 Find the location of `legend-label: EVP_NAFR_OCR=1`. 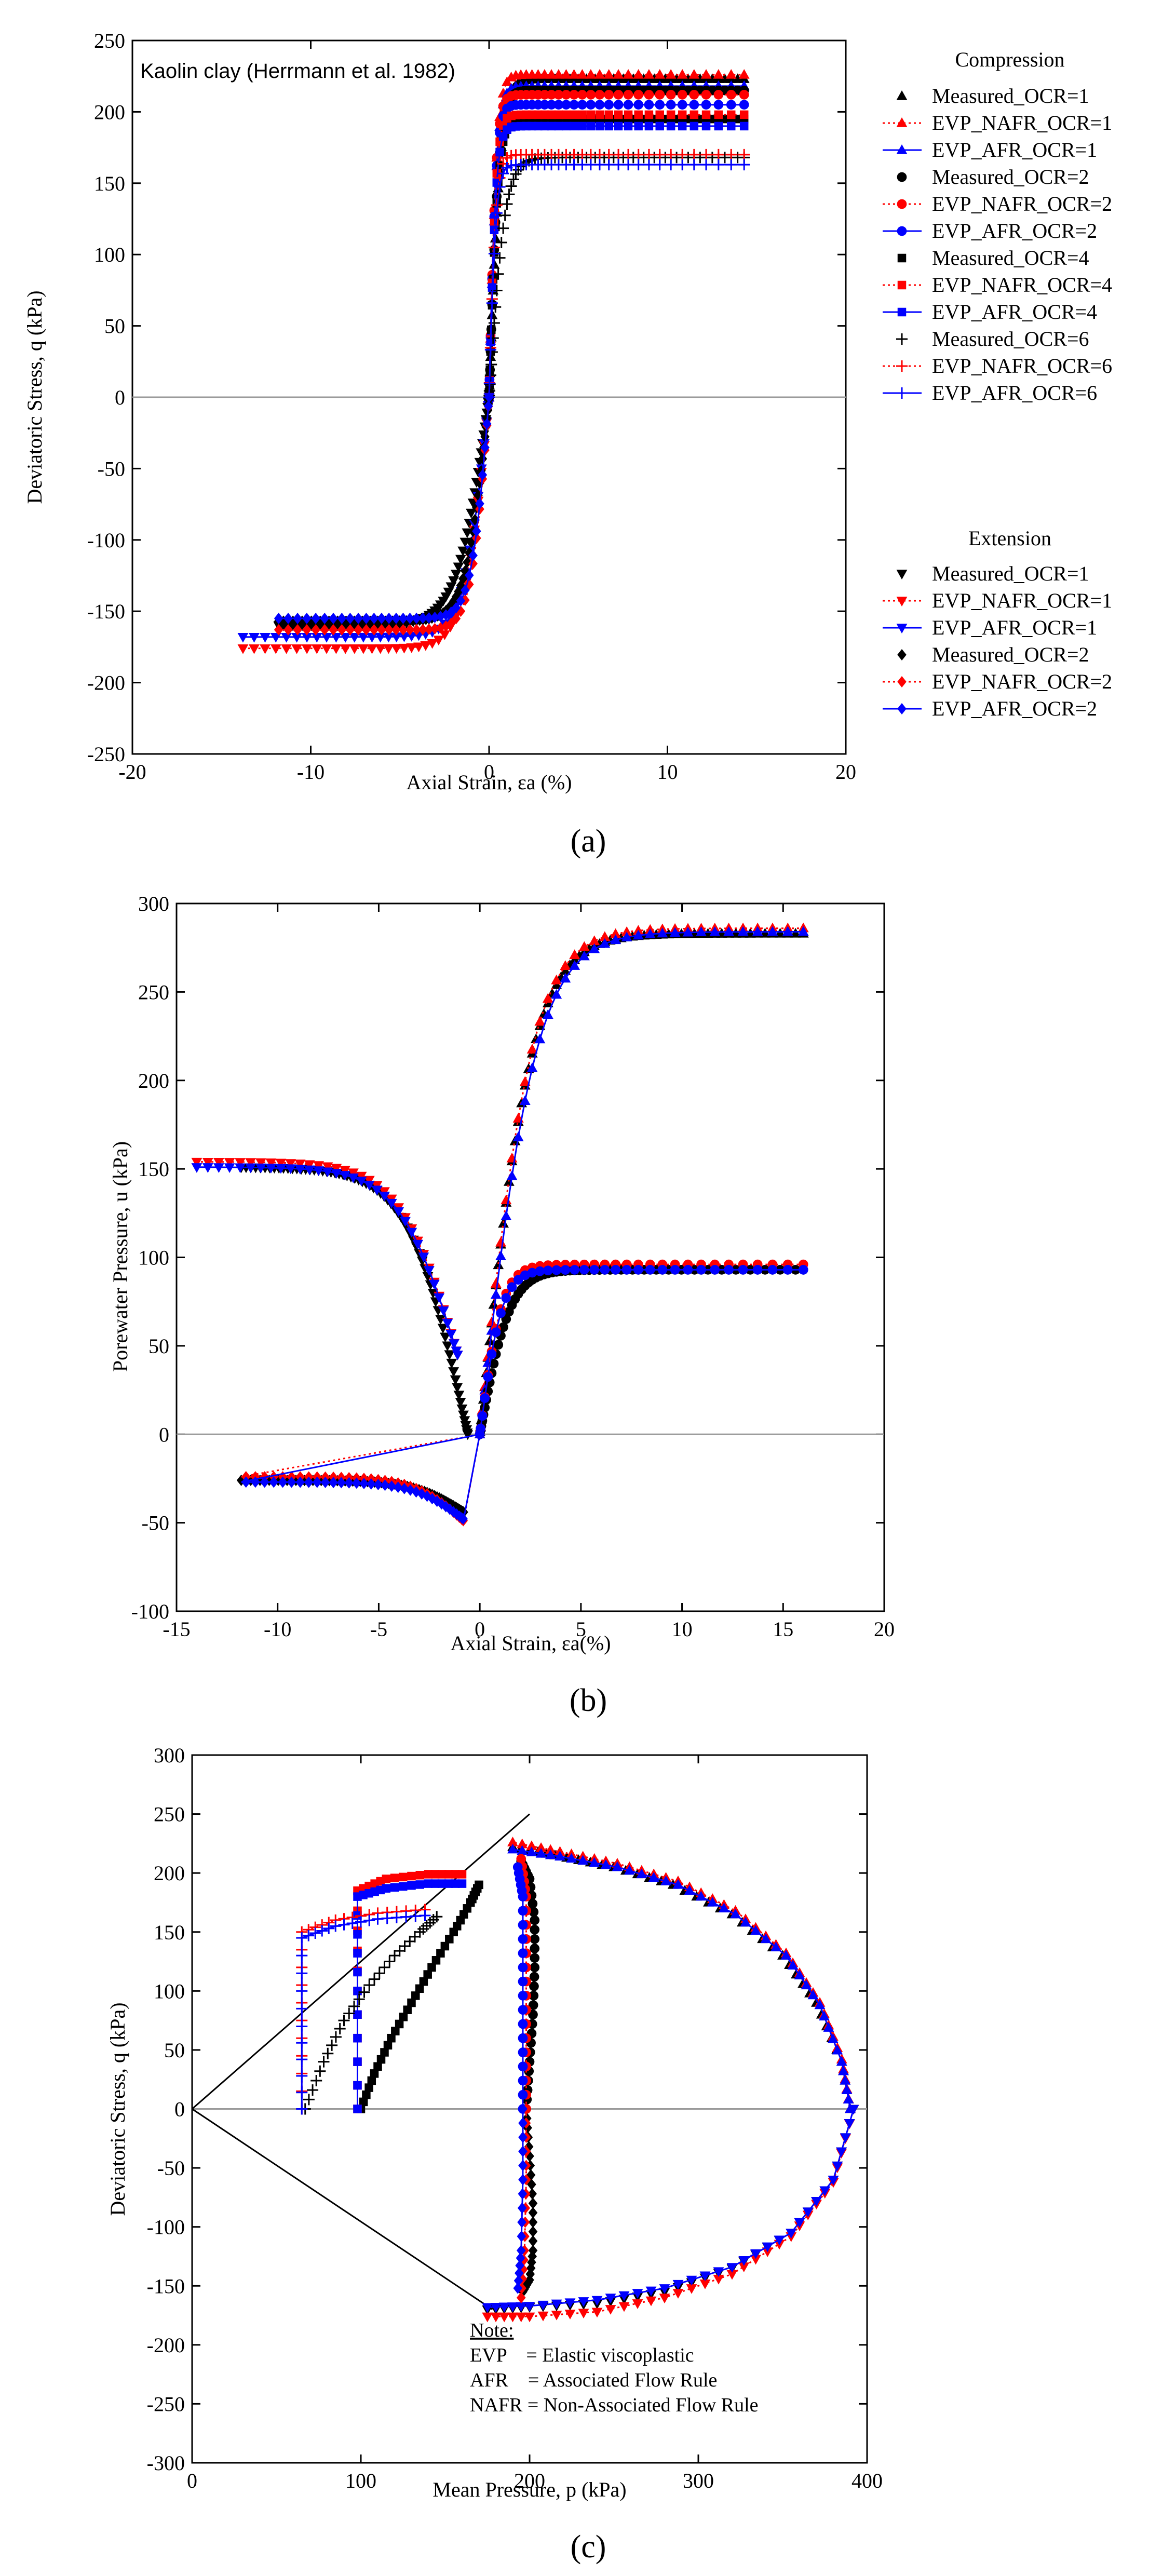

legend-label: EVP_NAFR_OCR=1 is located at coordinates (1022, 122).